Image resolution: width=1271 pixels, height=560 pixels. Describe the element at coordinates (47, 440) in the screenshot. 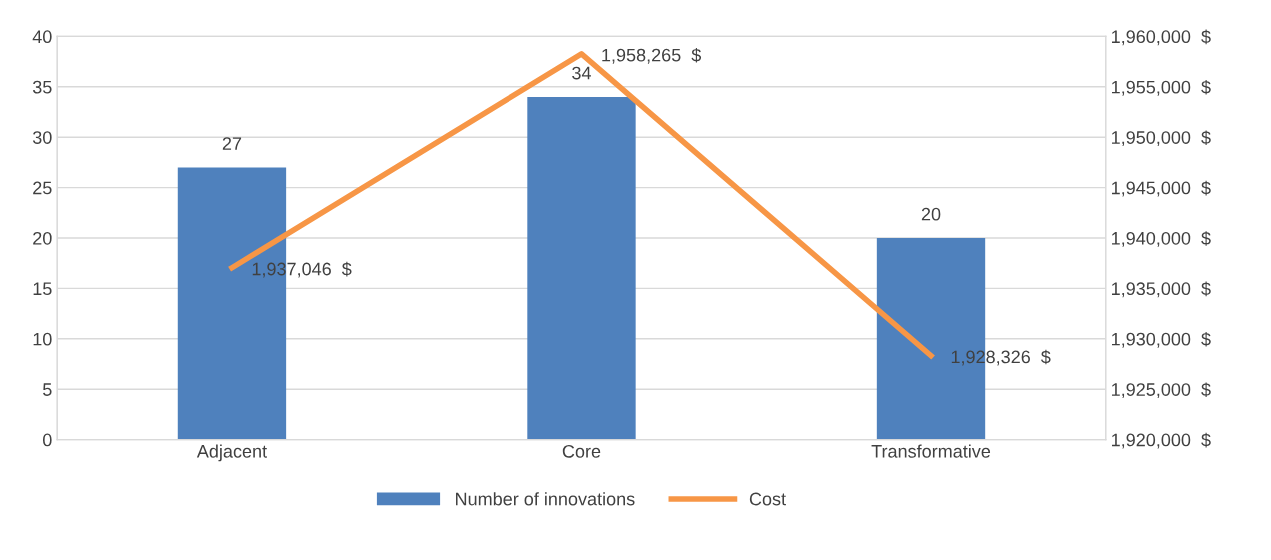

I see `y-tick-label: 0` at that location.